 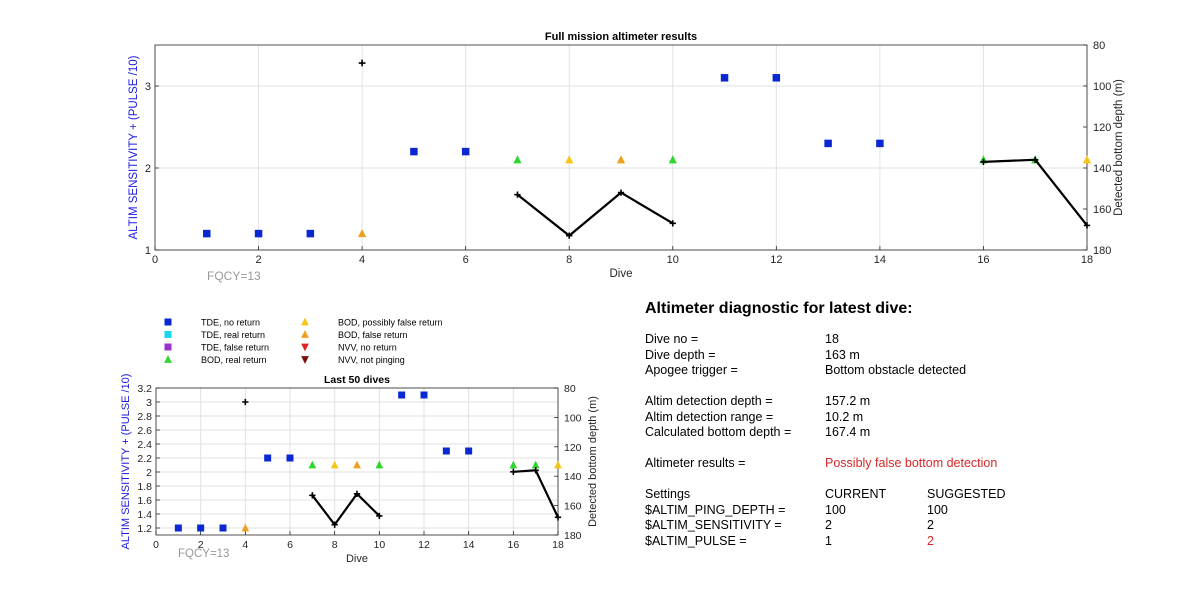 What do you see at coordinates (966, 494) in the screenshot?
I see `suggested-header: SUGGESTED` at bounding box center [966, 494].